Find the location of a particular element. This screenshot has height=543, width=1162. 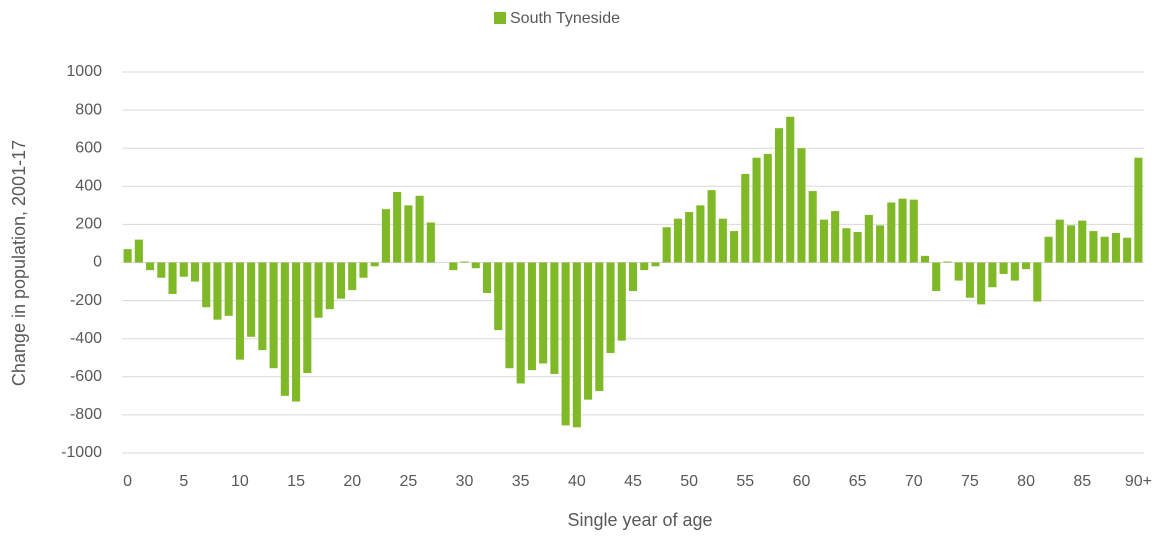

y-tick-label: -1000 is located at coordinates (81, 452).